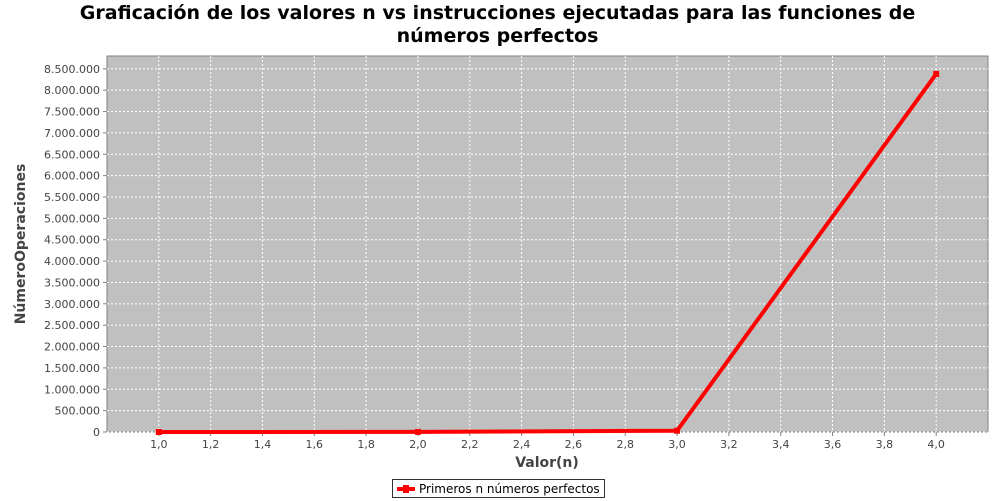 The image size is (1001, 501). I want to click on x-tick-label: 3,4, so click(781, 444).